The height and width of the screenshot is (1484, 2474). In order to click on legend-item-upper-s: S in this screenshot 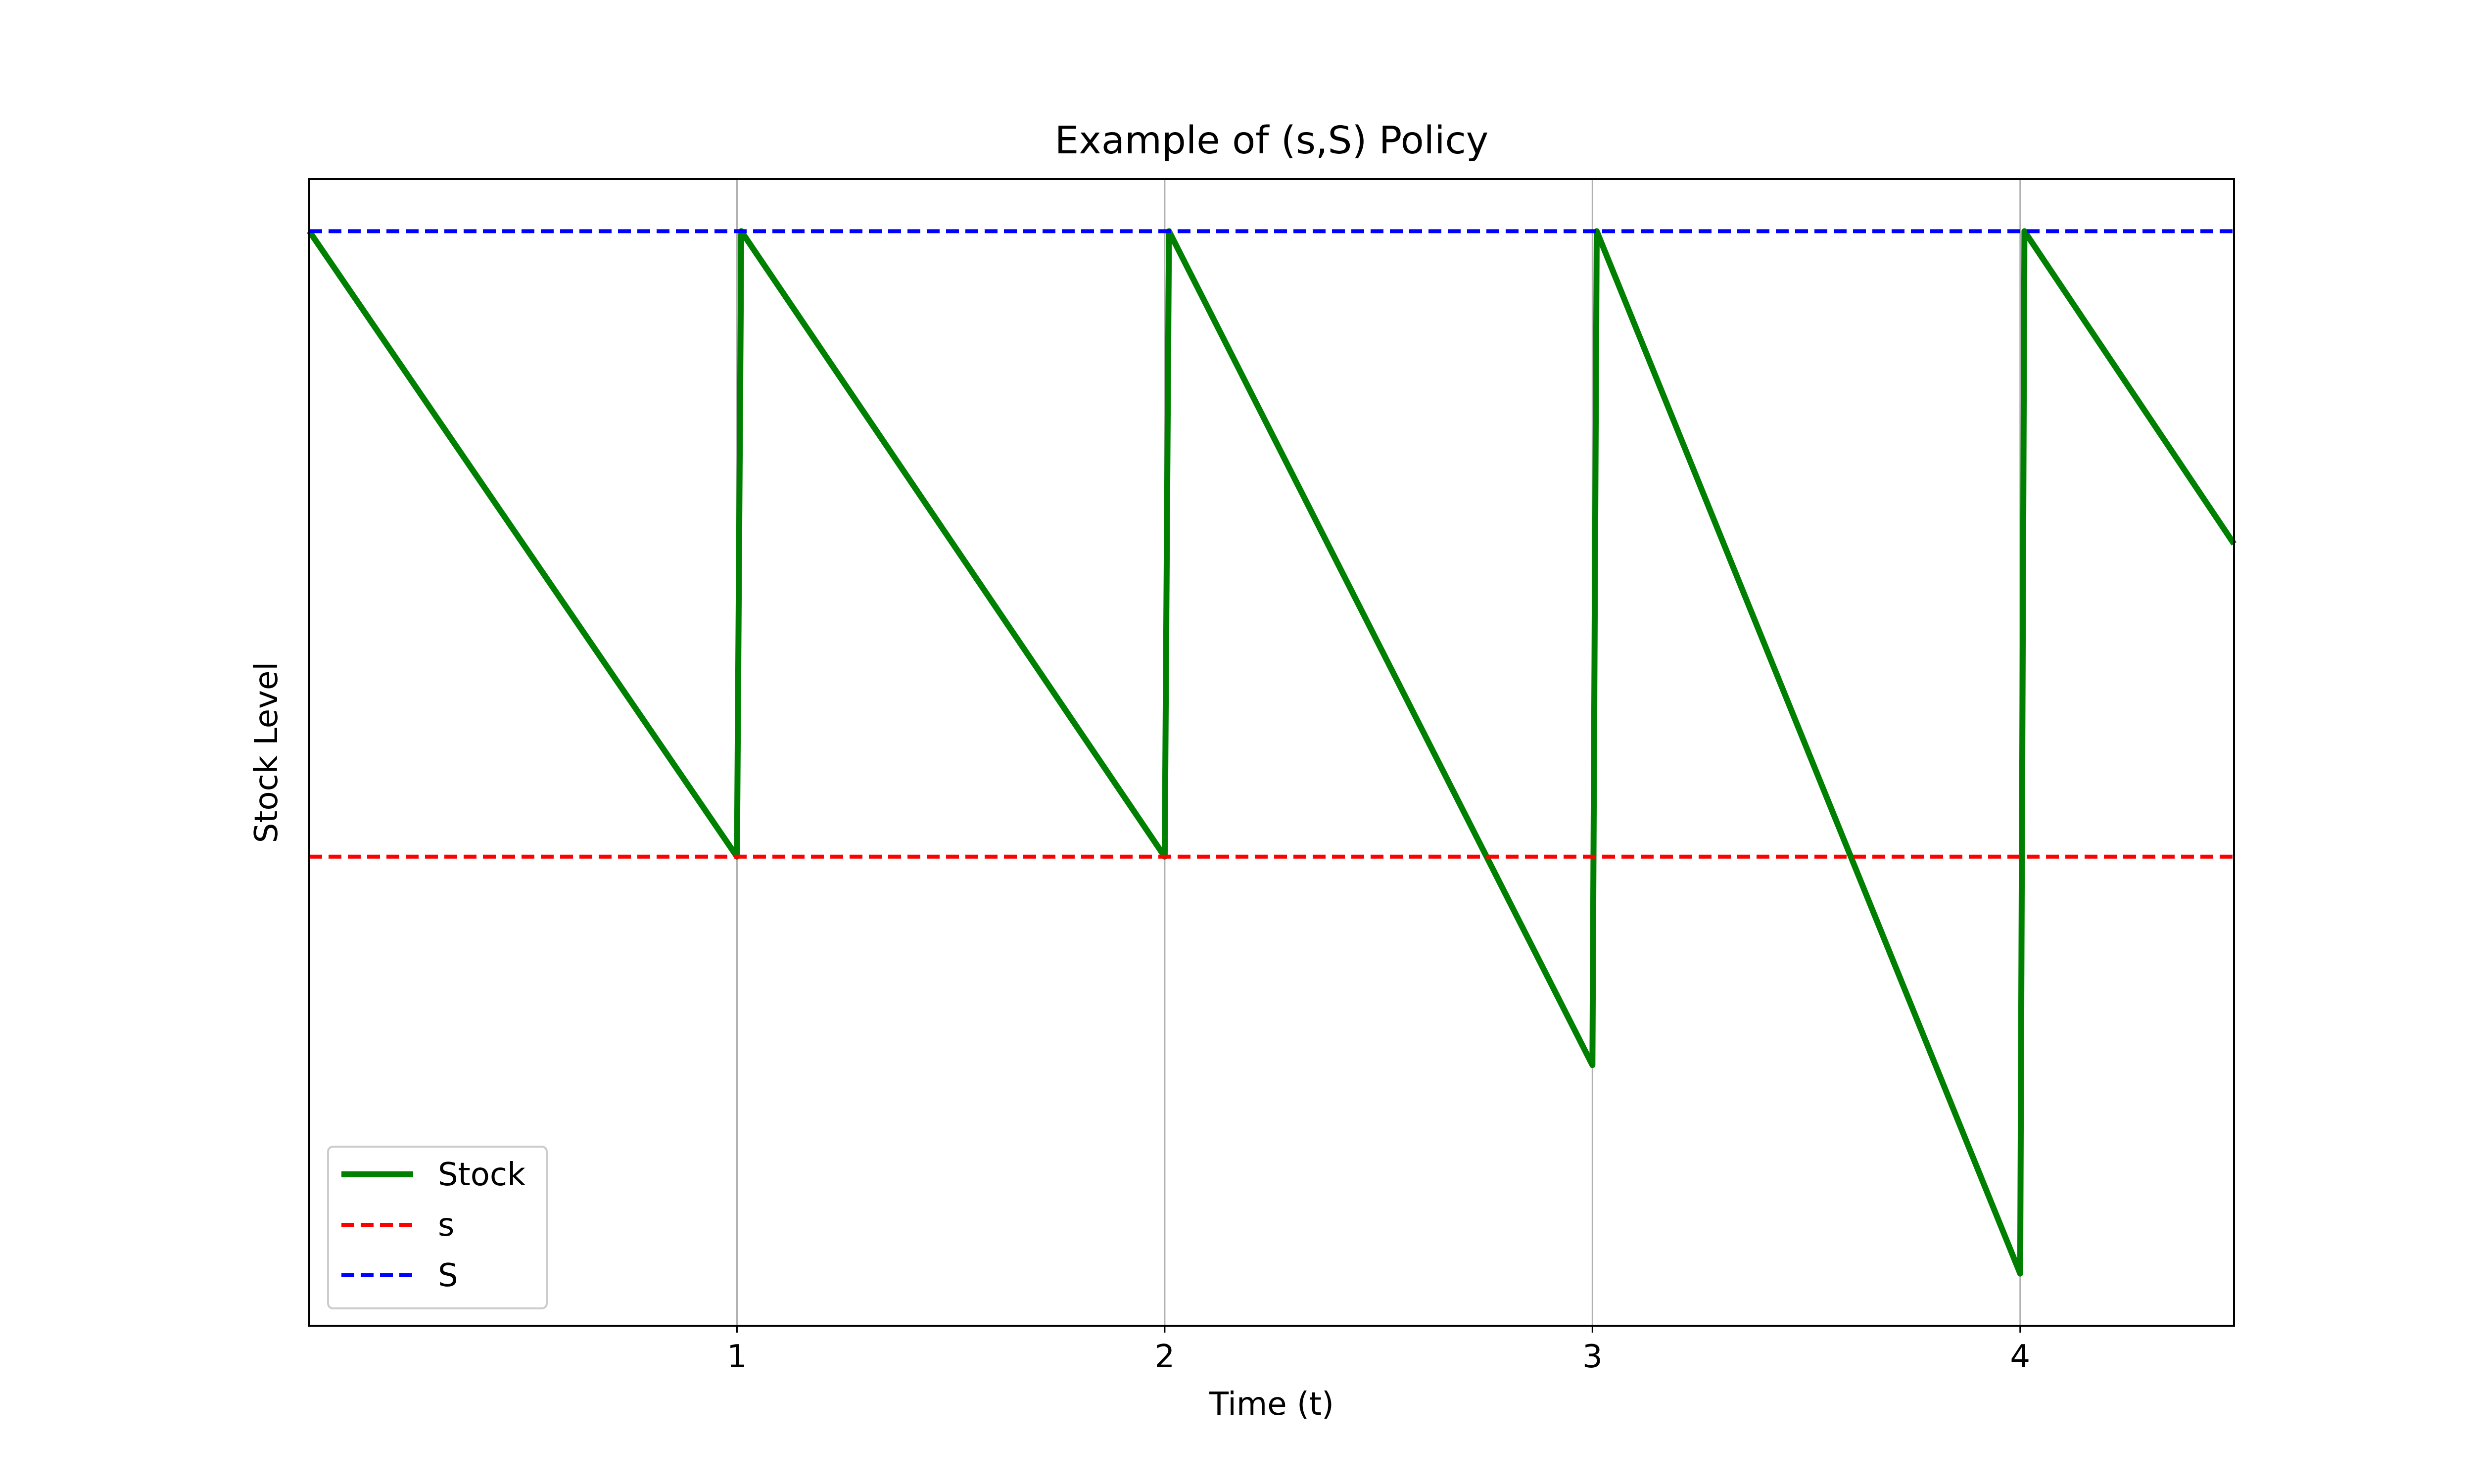, I will do `click(399, 1275)`.